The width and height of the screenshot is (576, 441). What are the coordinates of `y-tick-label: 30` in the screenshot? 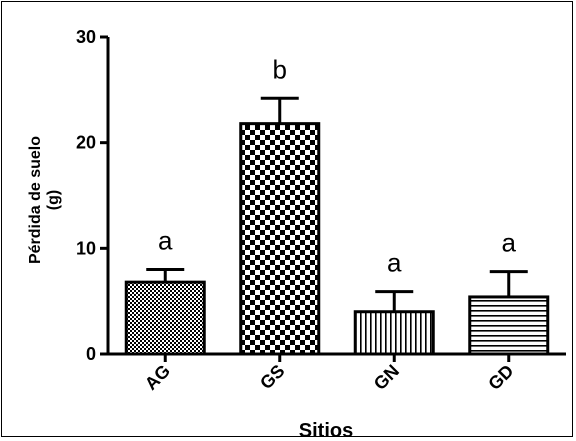 It's located at (86, 37).